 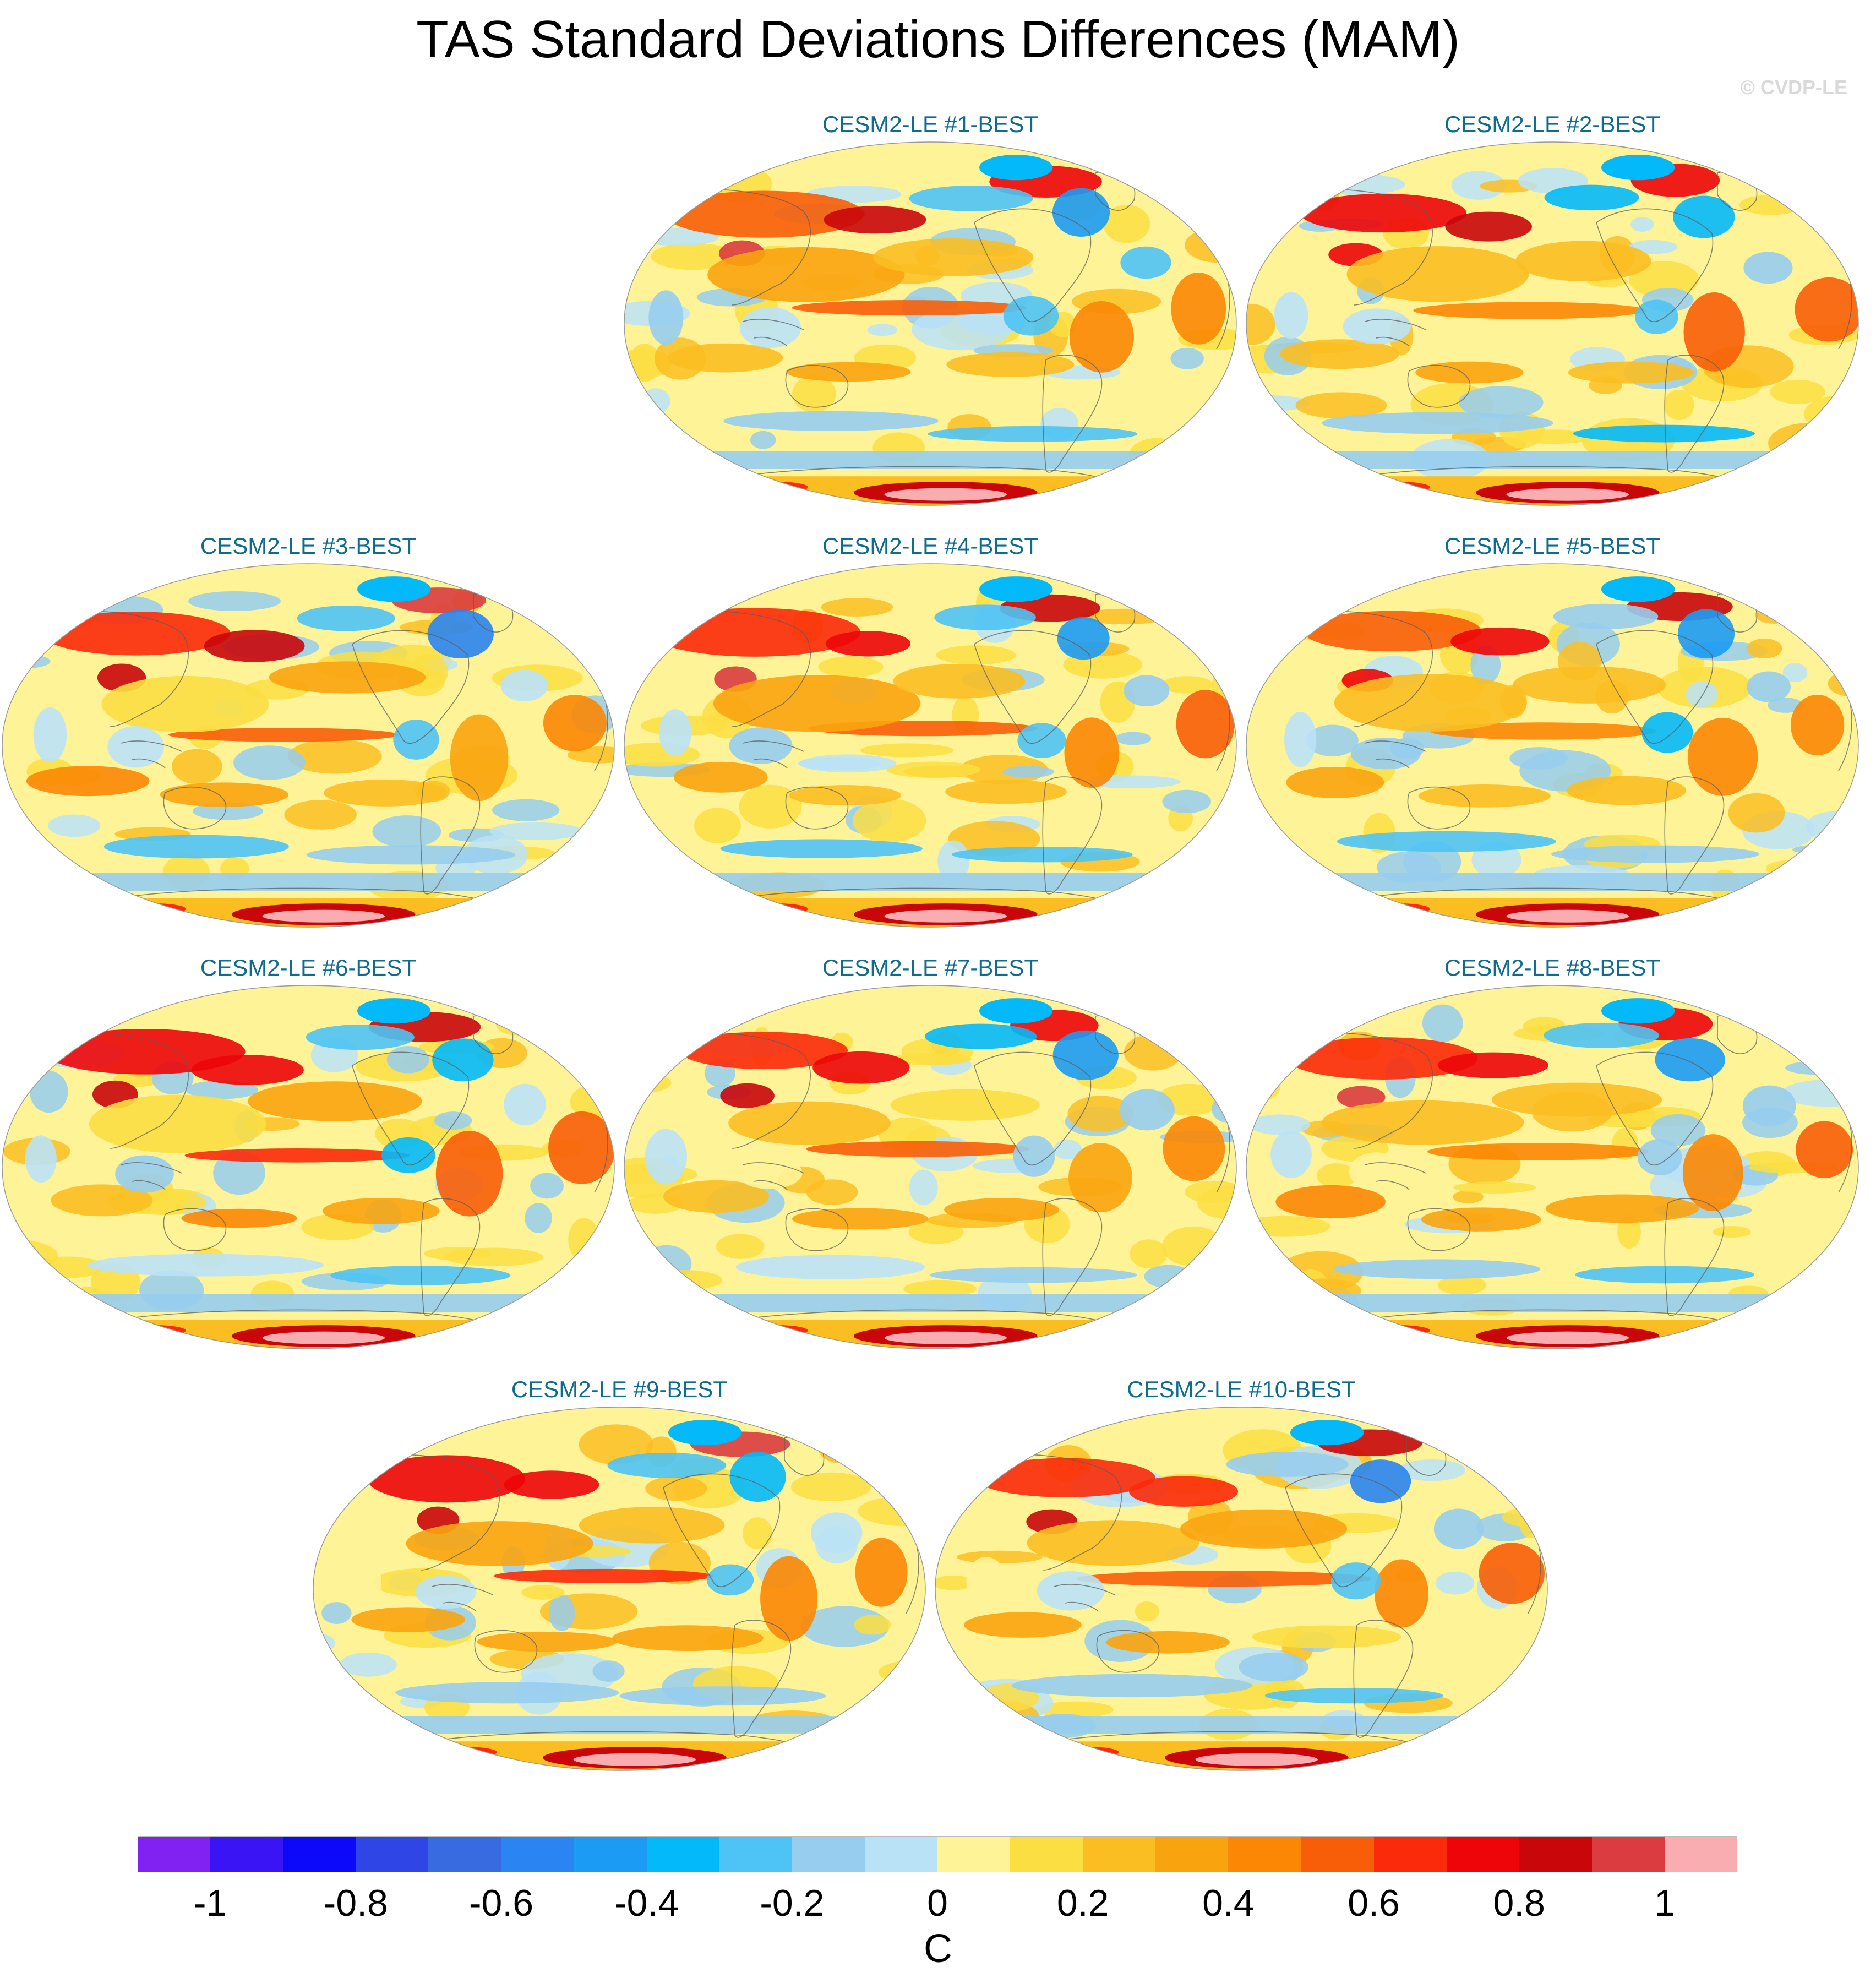 I want to click on panel-title: CESM2-LE #8-BEST, so click(x=1552, y=967).